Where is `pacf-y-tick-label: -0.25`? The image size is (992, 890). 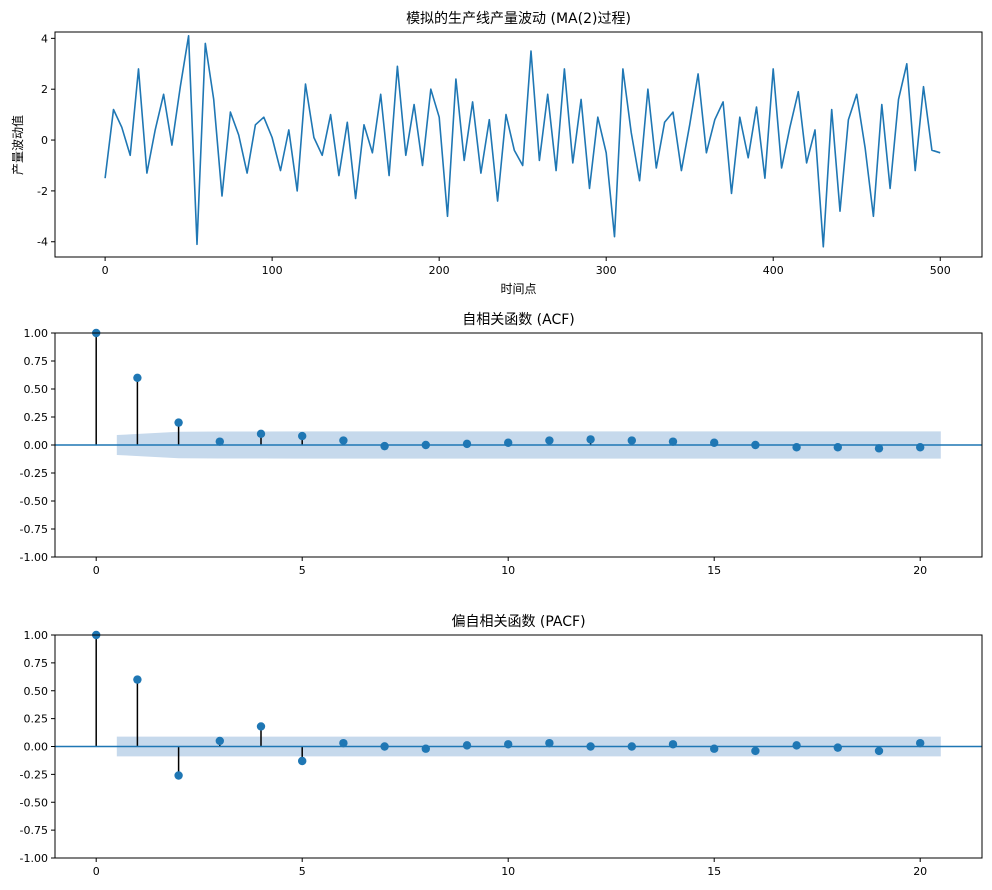
pacf-y-tick-label: -0.25 is located at coordinates (34, 774).